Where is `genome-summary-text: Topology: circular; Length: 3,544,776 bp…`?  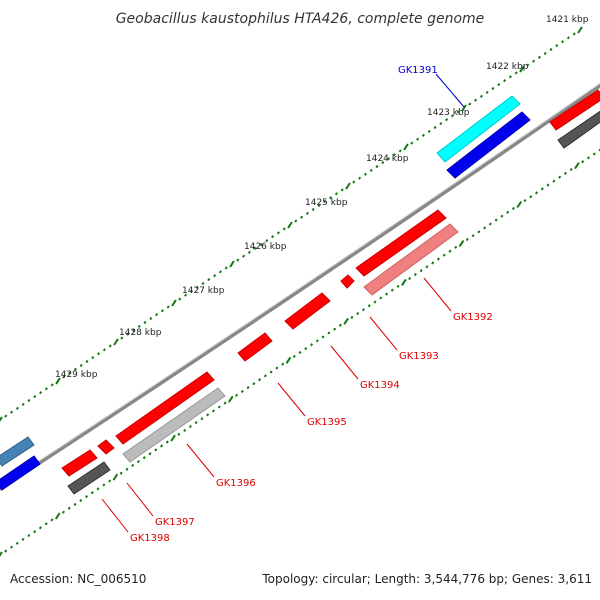
genome-summary-text: Topology: circular; Length: 3,544,776 bp… is located at coordinates (427, 579).